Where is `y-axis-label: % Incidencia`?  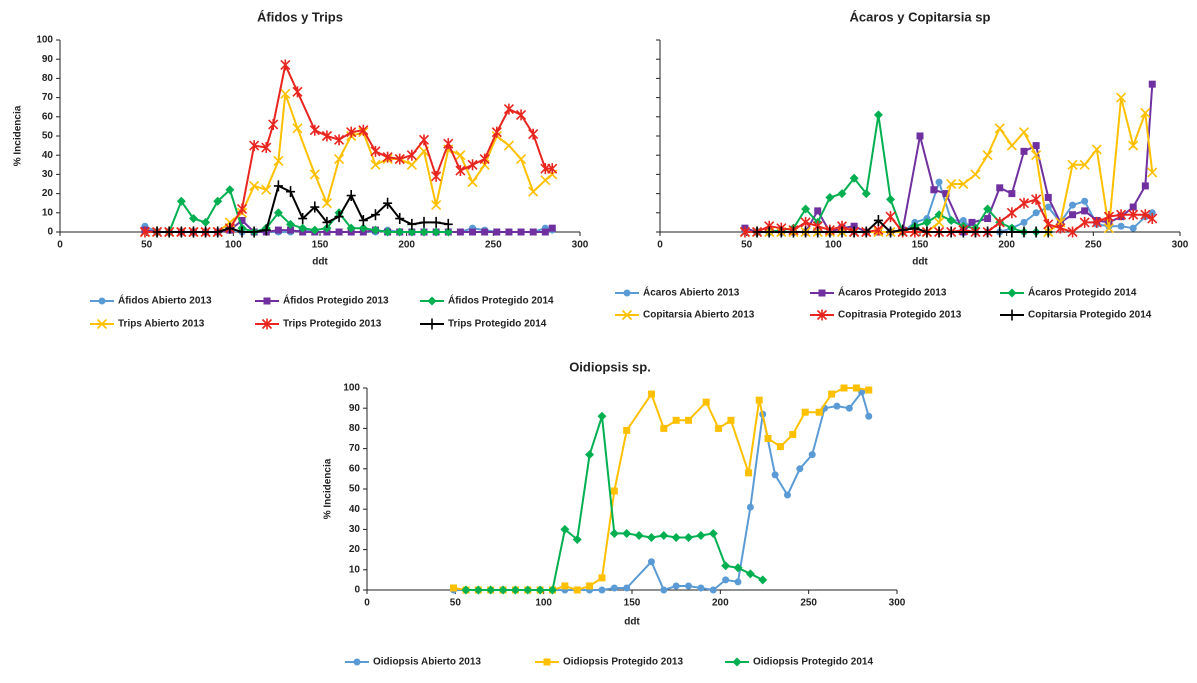 y-axis-label: % Incidencia is located at coordinates (328, 488).